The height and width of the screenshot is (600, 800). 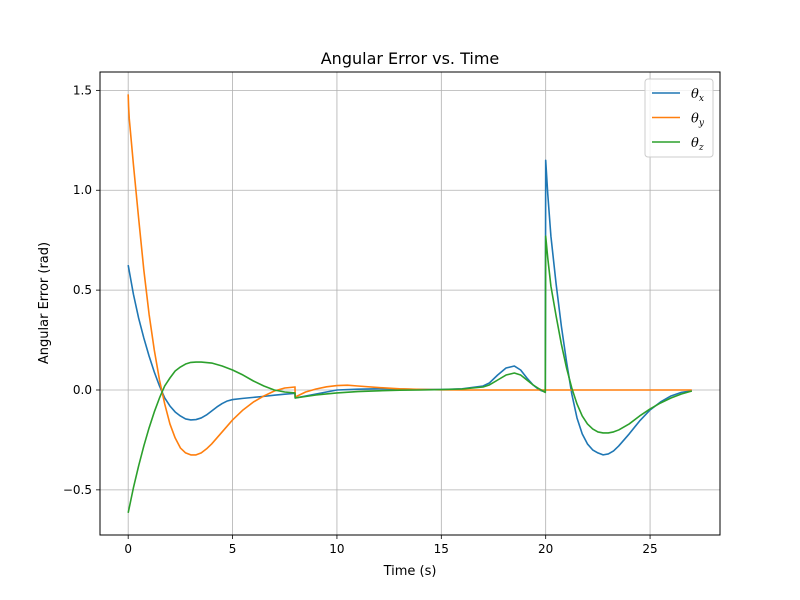 I want to click on chart-title: Angular Error vs. Time, so click(x=410, y=58).